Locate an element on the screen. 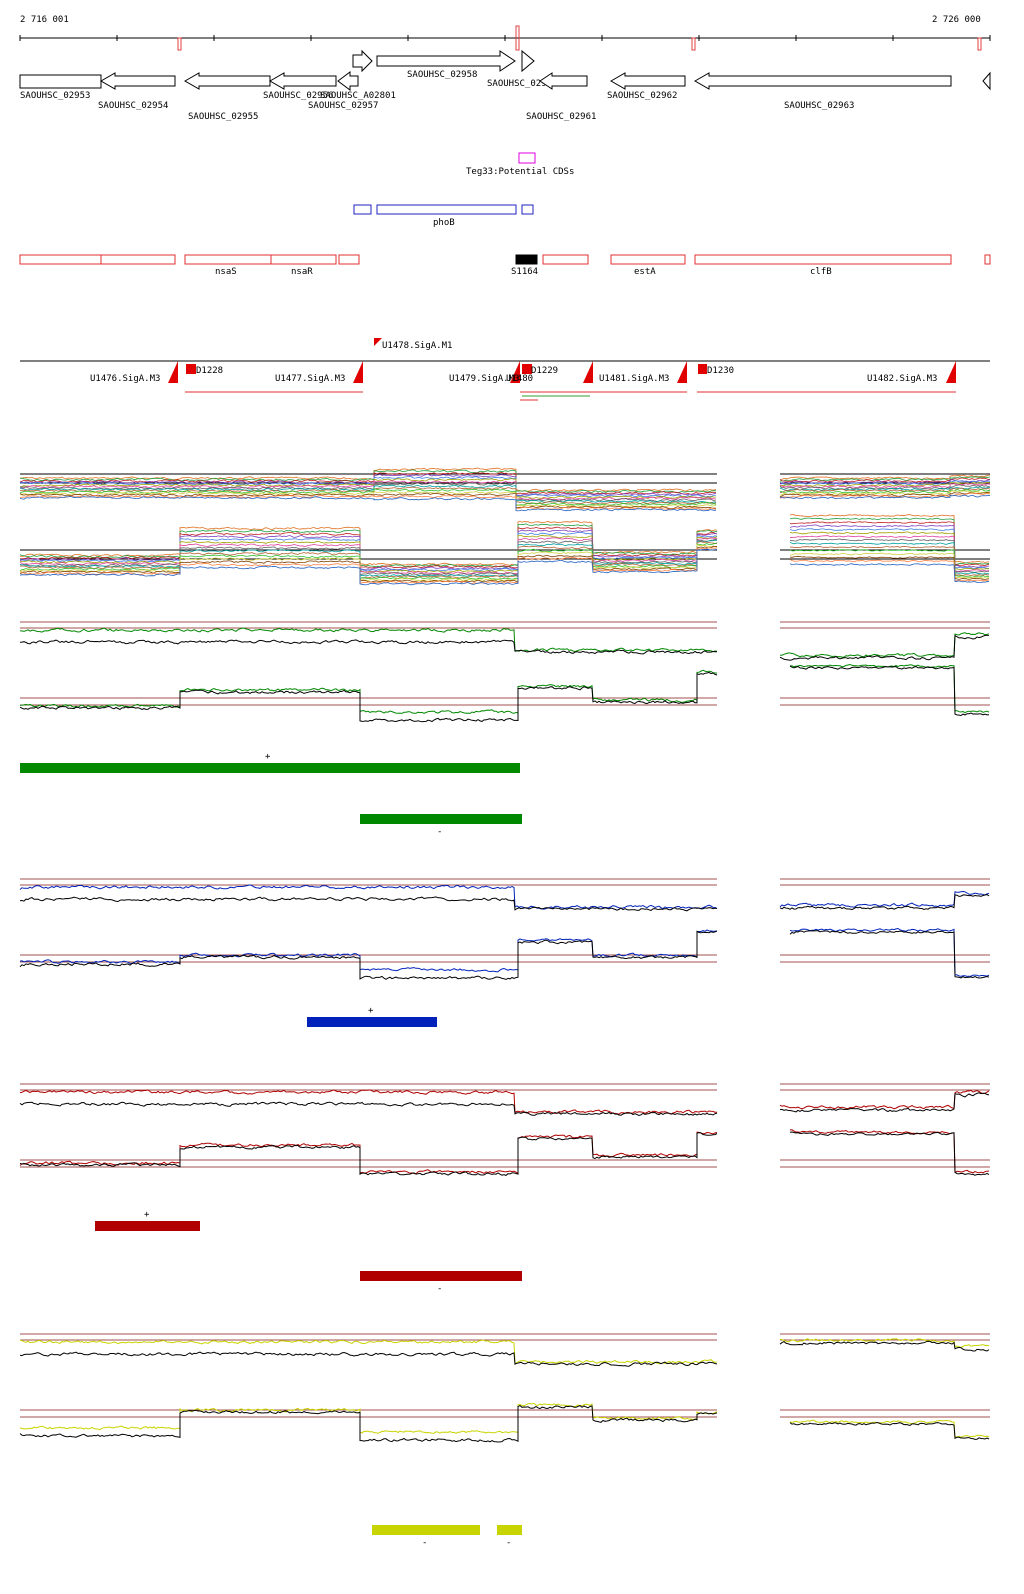  red-plus-segment is located at coordinates (147, 1226).